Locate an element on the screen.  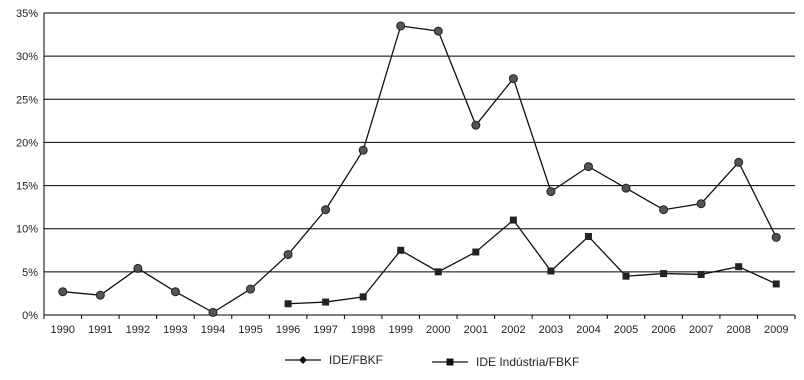
legend-item: IDE Indústria/FBKF is located at coordinates (505, 362).